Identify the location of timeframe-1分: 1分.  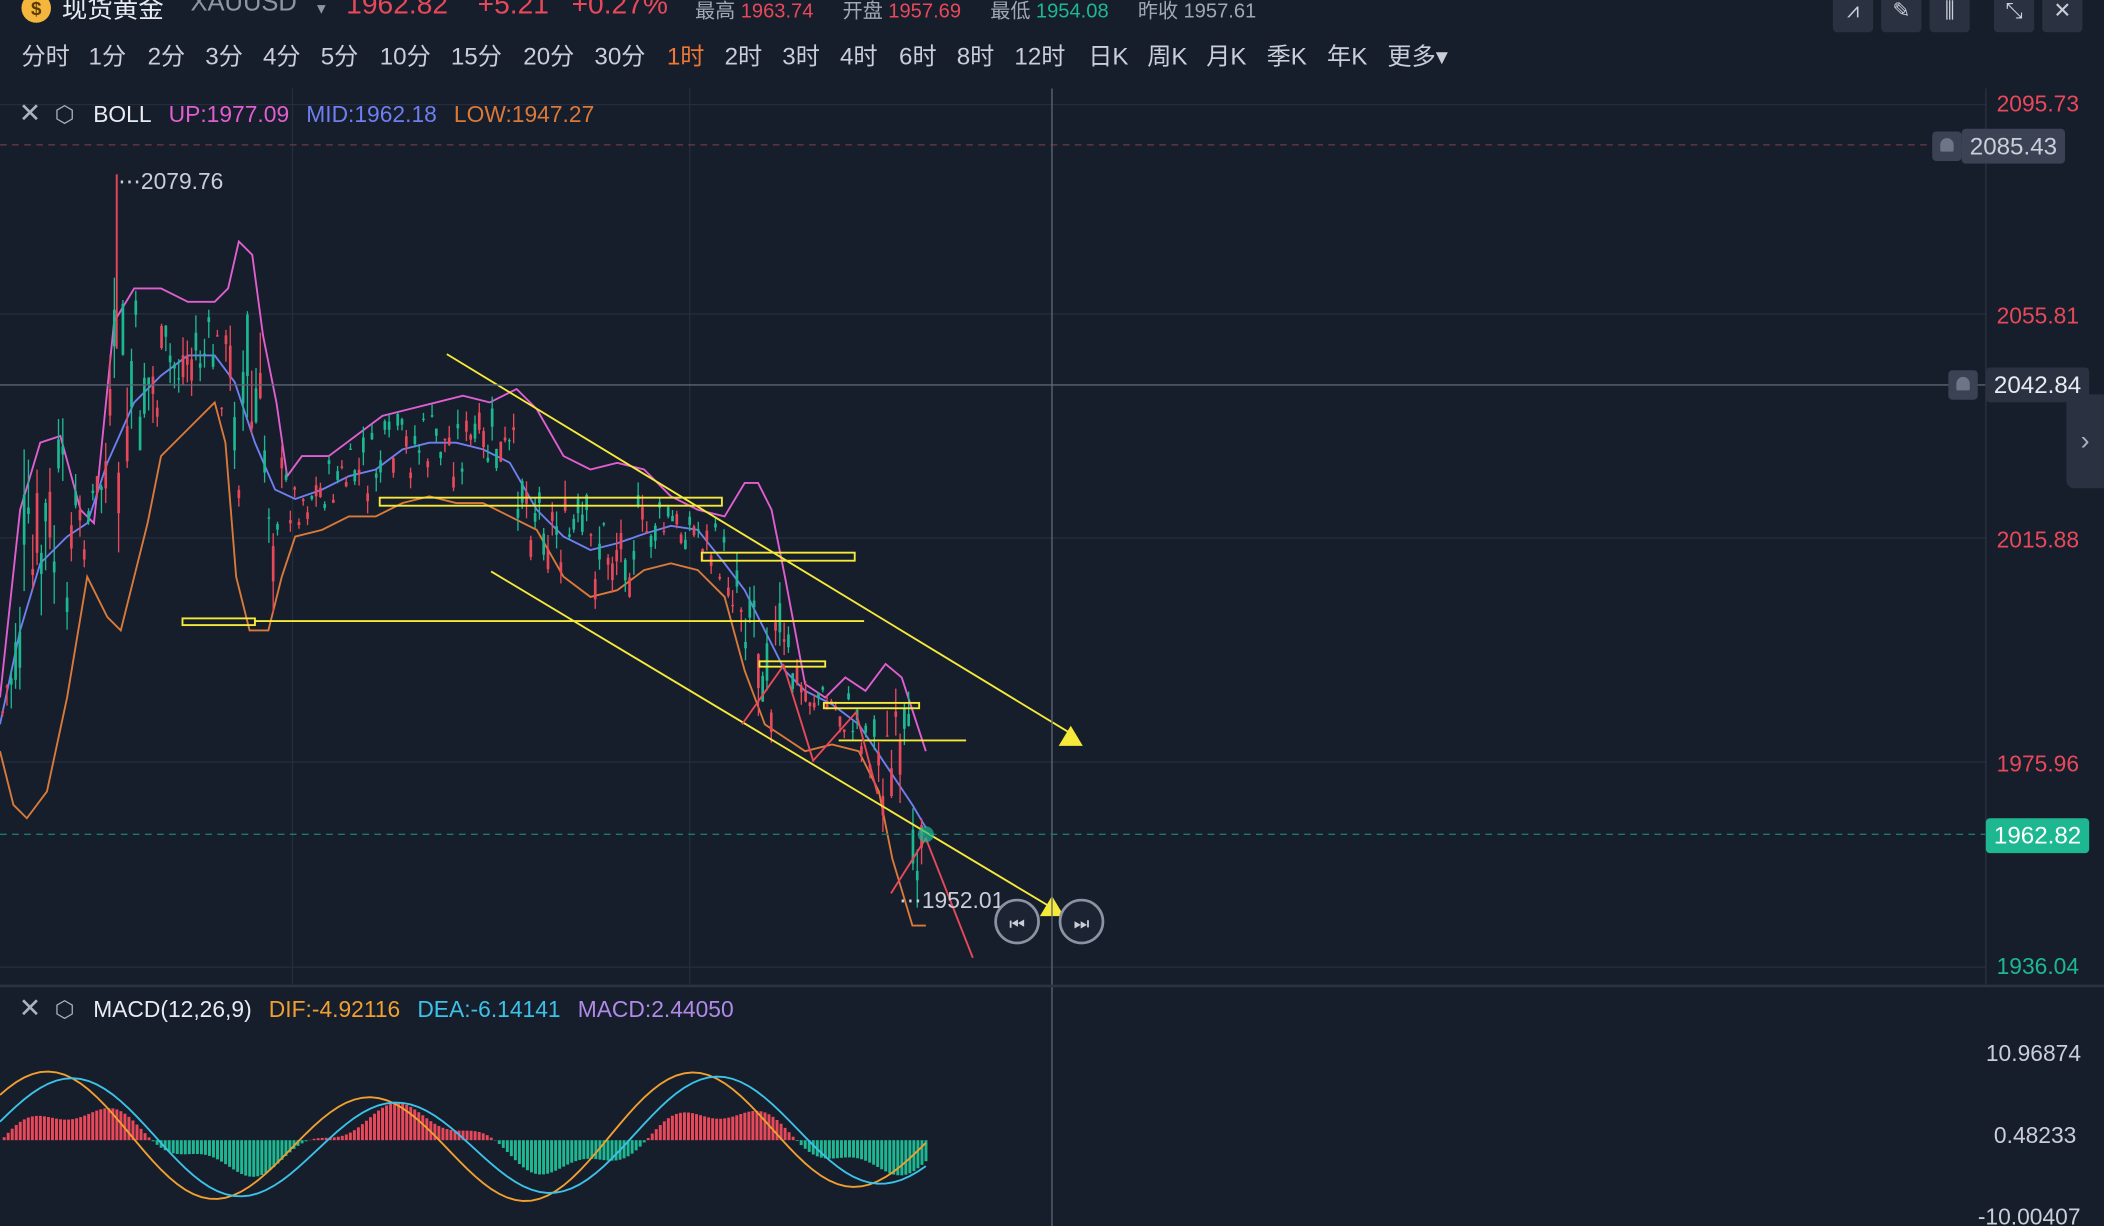
(107, 56).